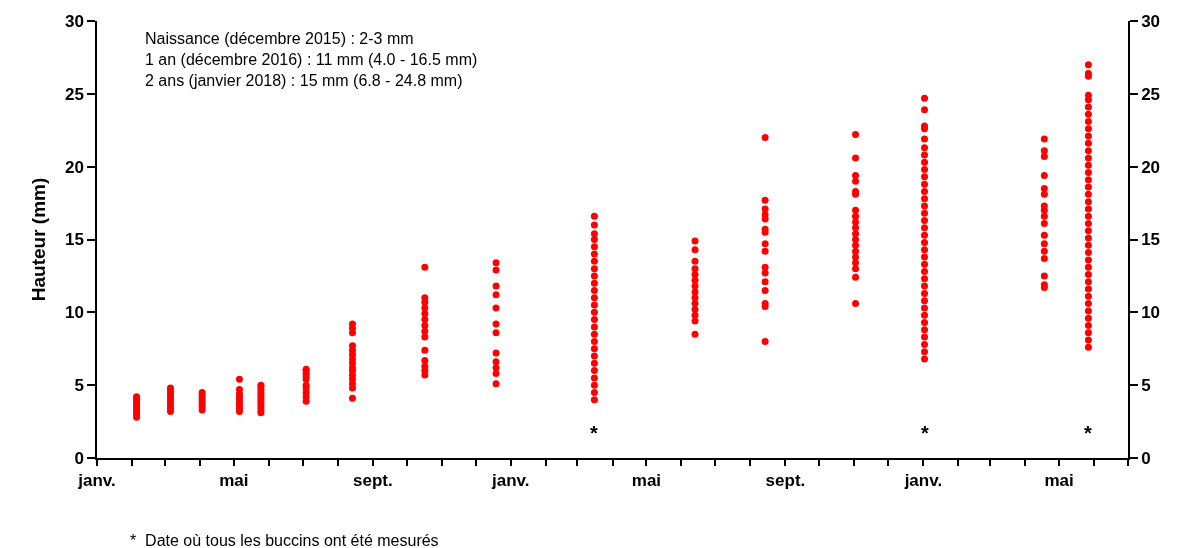 This screenshot has width=1181, height=548. What do you see at coordinates (1146, 386) in the screenshot?
I see `y2-tick-label: 5` at bounding box center [1146, 386].